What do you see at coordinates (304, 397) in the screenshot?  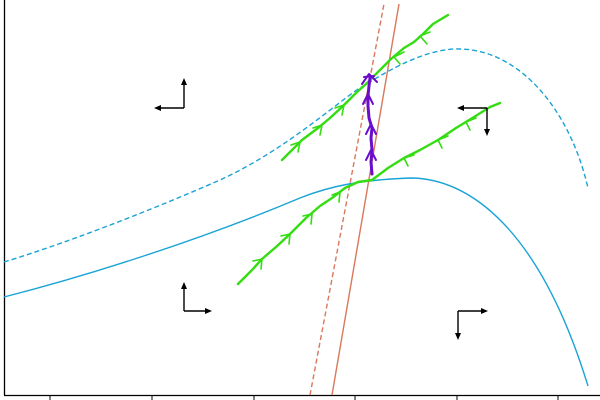 I see `x-axis-ticks` at bounding box center [304, 397].